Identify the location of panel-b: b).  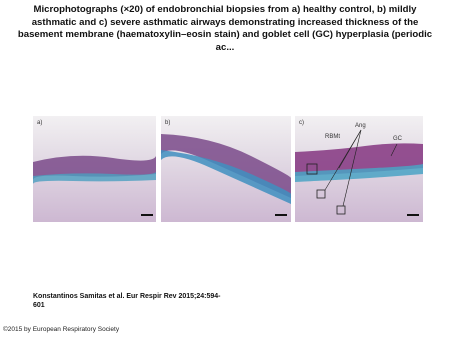
(226, 169).